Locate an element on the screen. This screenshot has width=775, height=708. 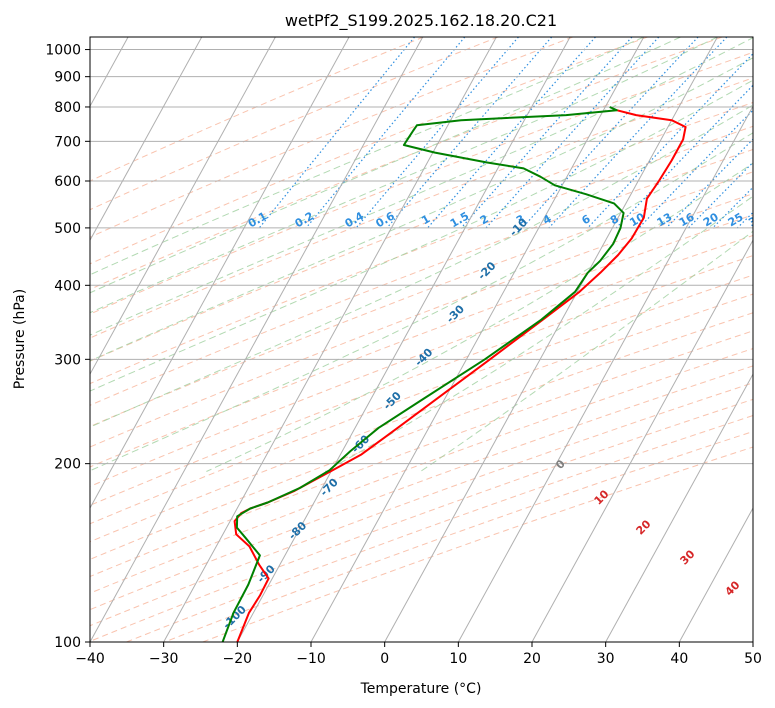
x-tick-label: −10 is located at coordinates (311, 659).